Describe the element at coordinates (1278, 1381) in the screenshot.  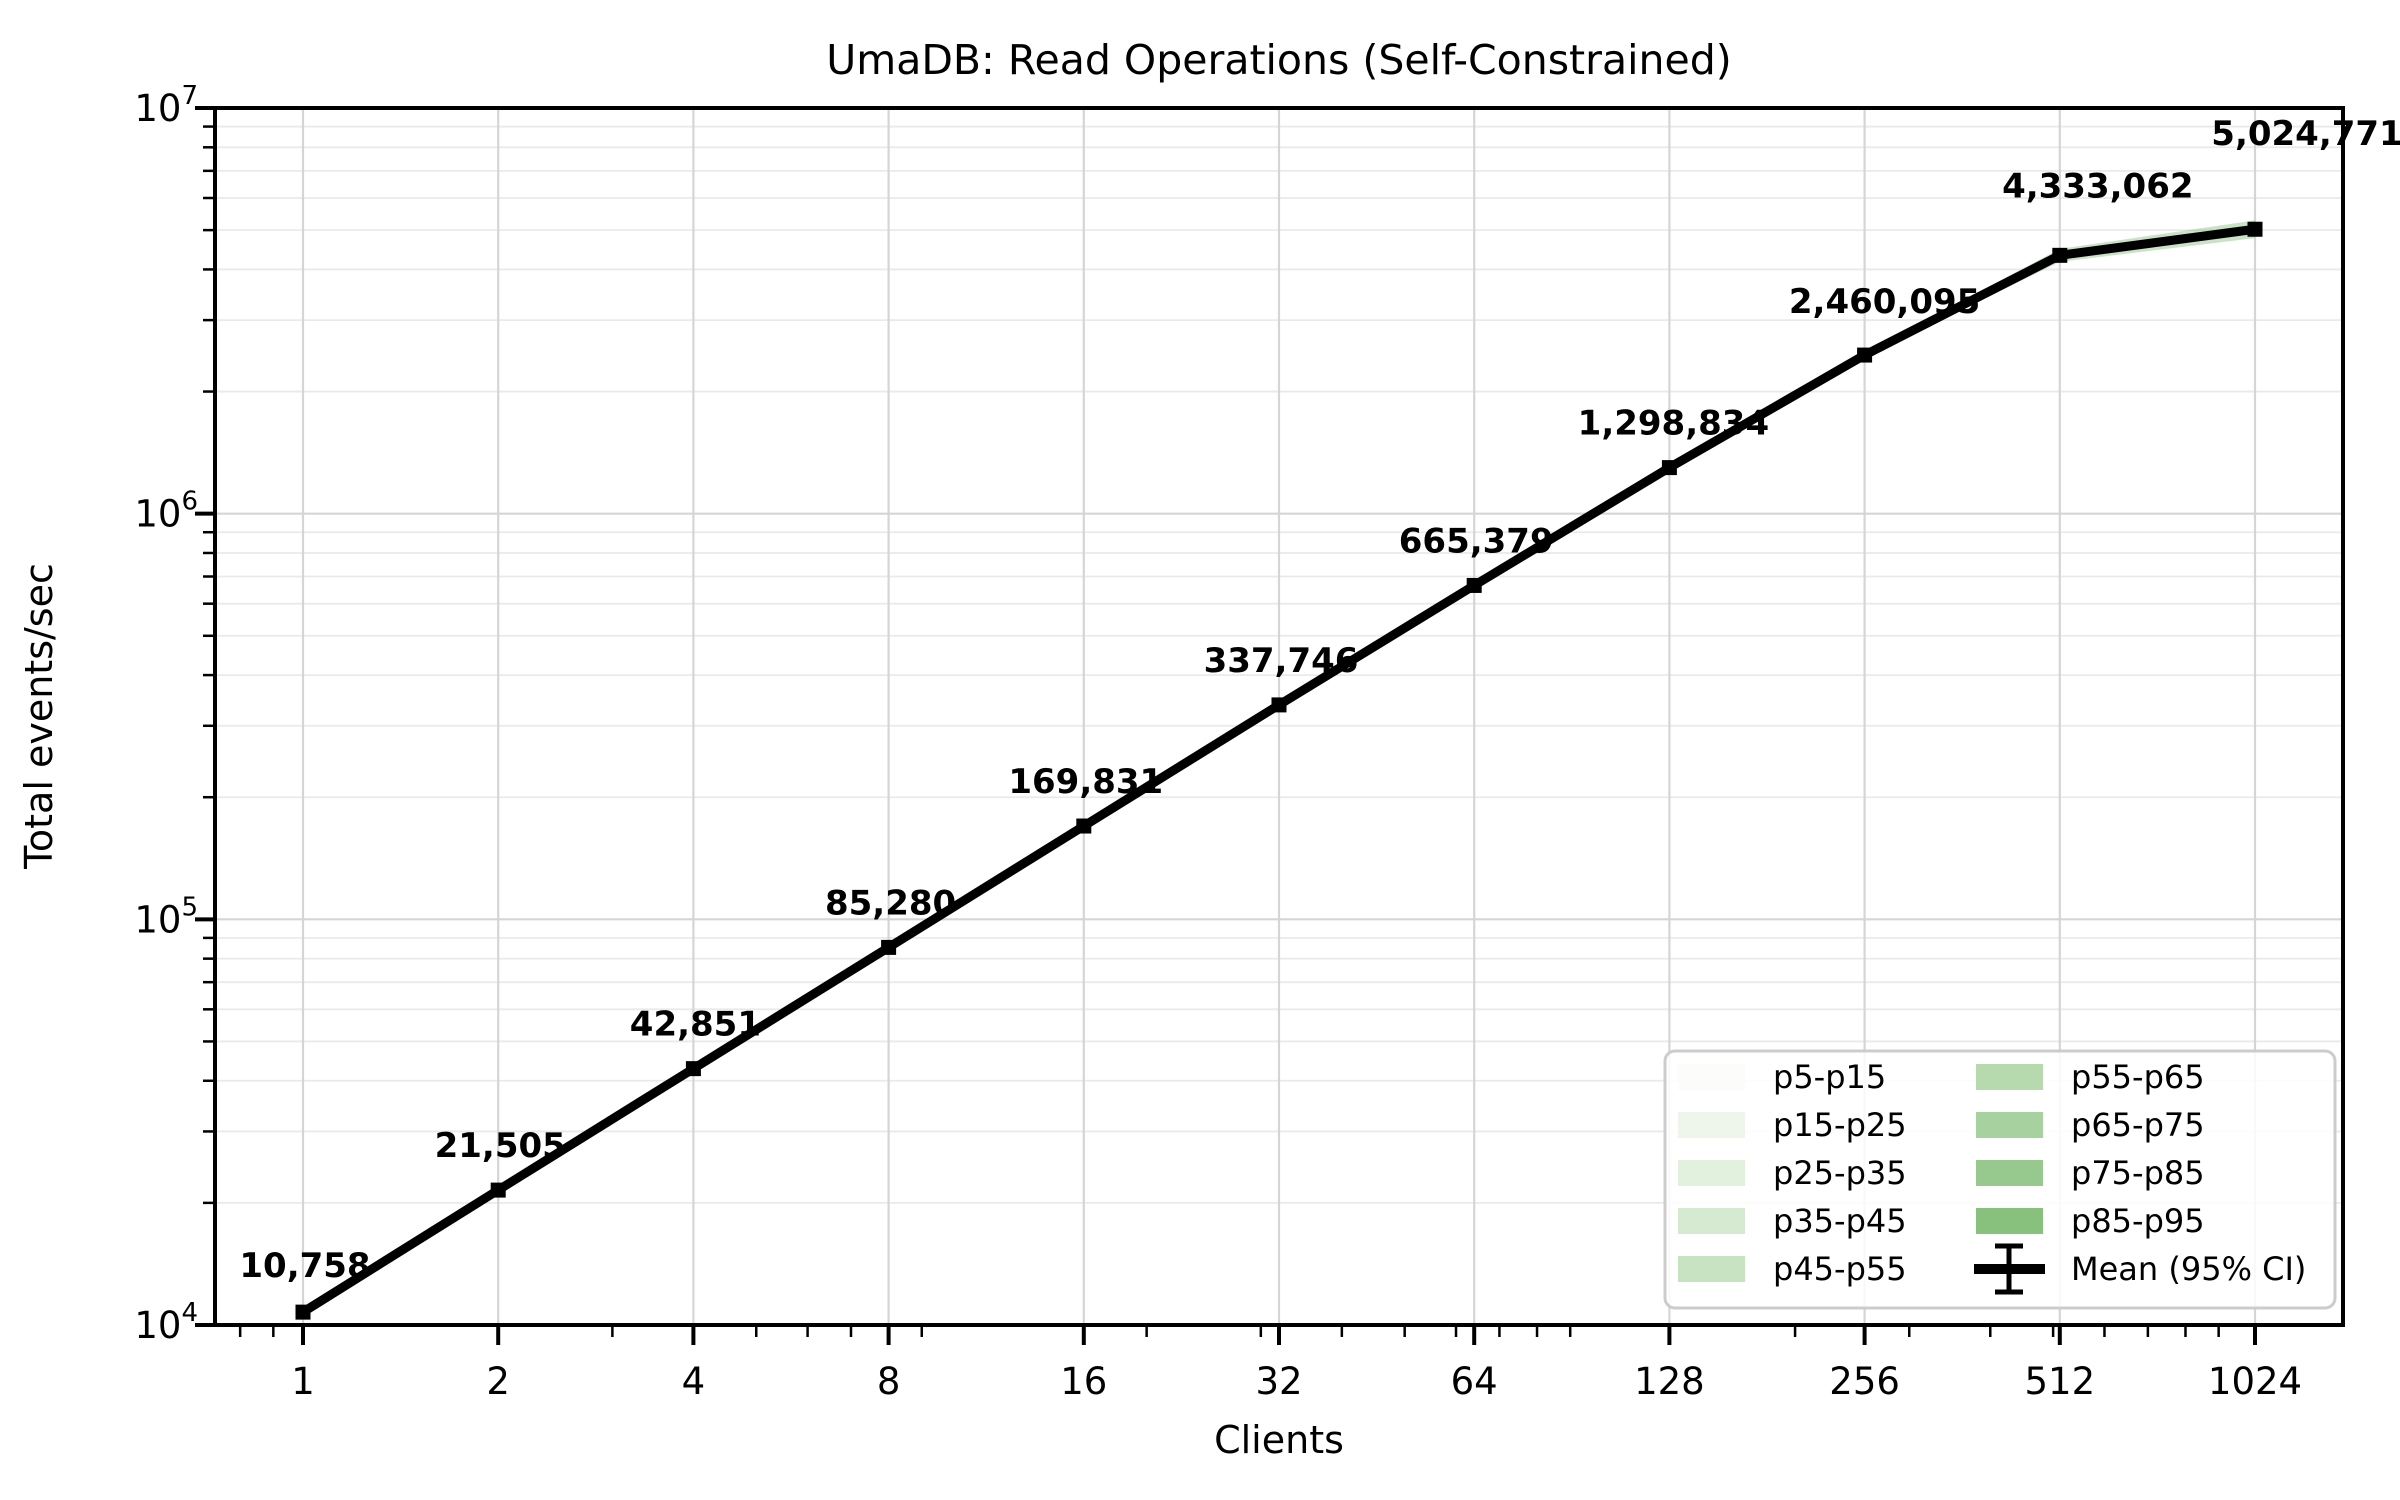
I see `x-tick-label: 32` at that location.